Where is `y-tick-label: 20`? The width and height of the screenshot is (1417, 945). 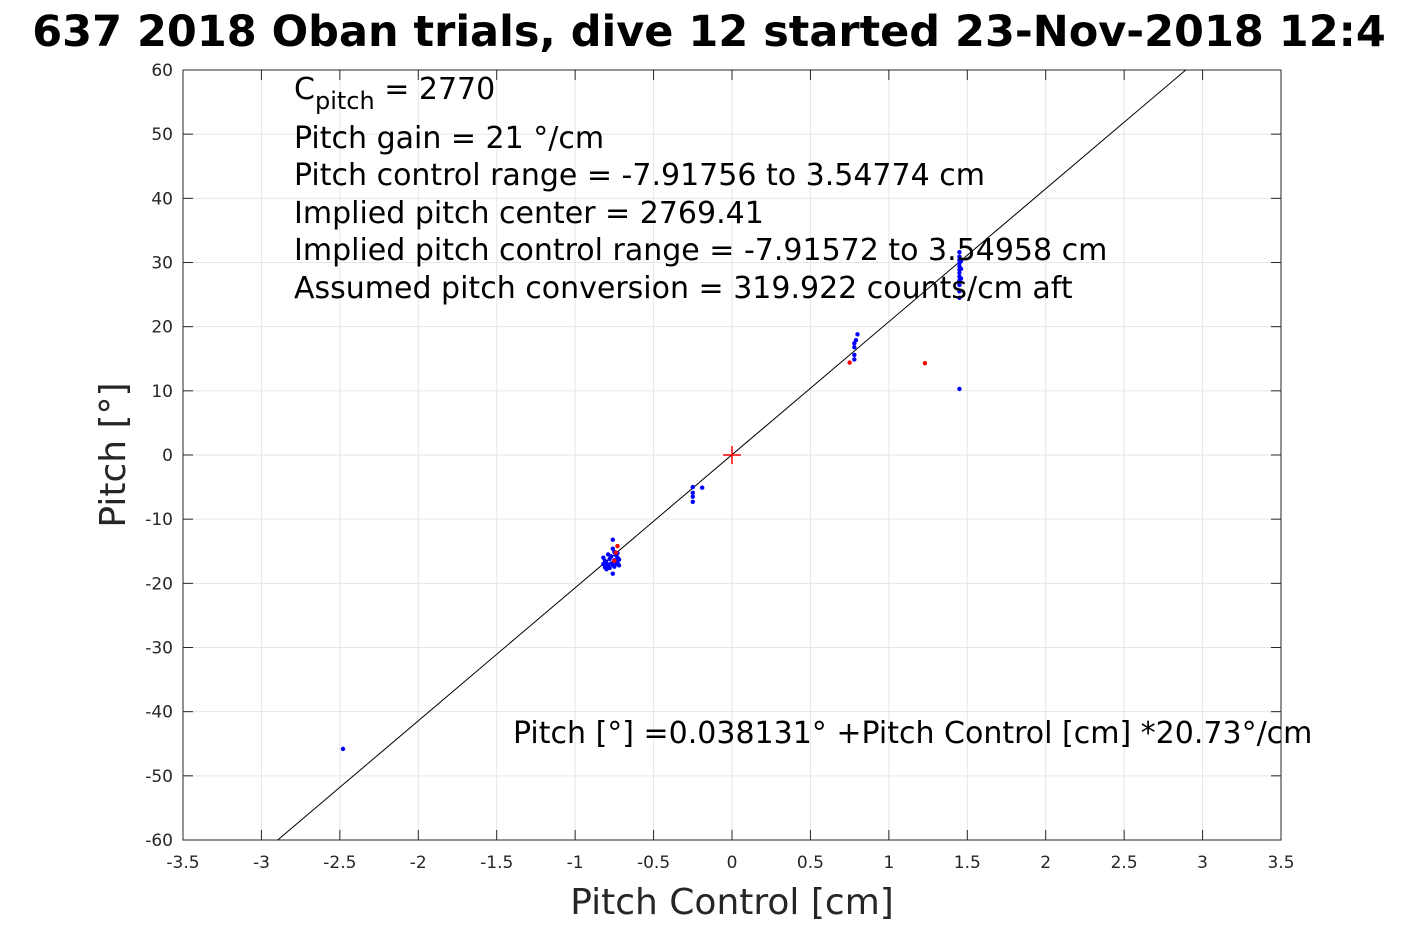
y-tick-label: 20 is located at coordinates (162, 328).